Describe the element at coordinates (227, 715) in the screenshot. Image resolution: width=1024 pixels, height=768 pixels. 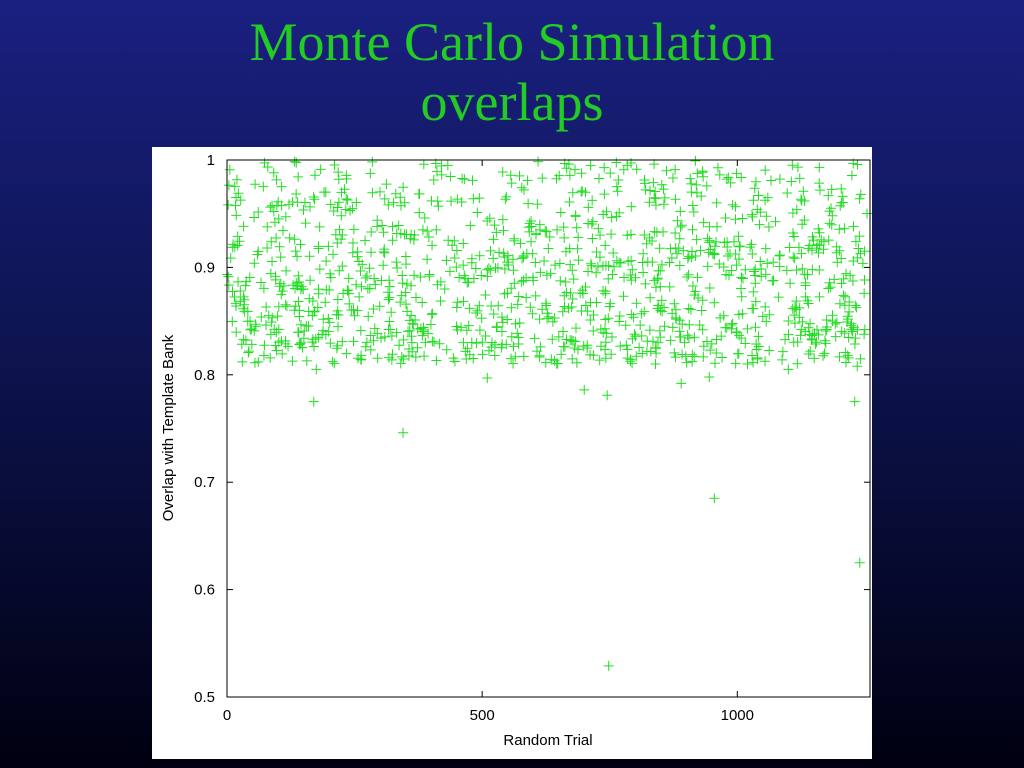
I see `x-tick-label: 0` at that location.